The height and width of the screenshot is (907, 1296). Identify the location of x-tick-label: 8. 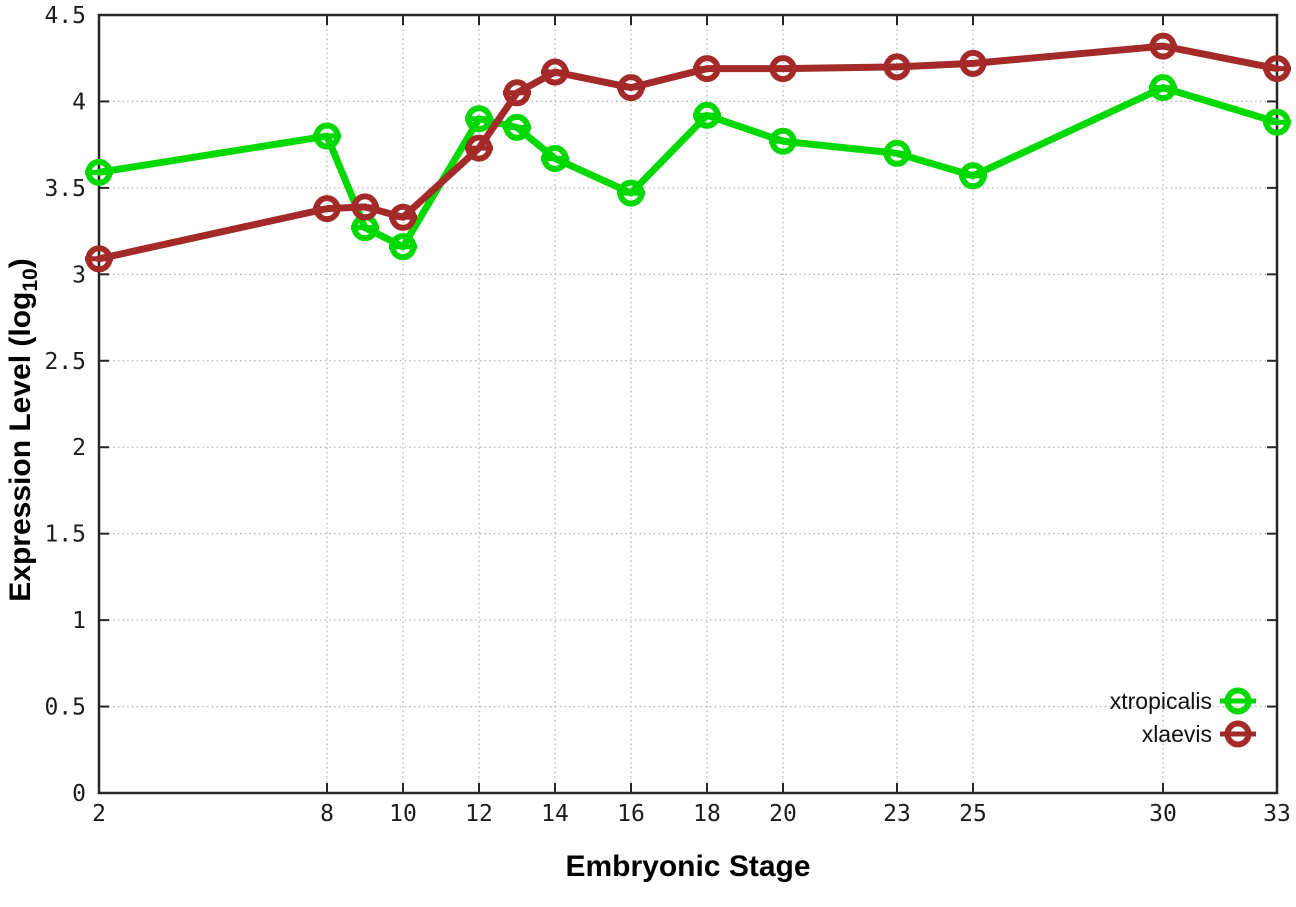
(327, 814).